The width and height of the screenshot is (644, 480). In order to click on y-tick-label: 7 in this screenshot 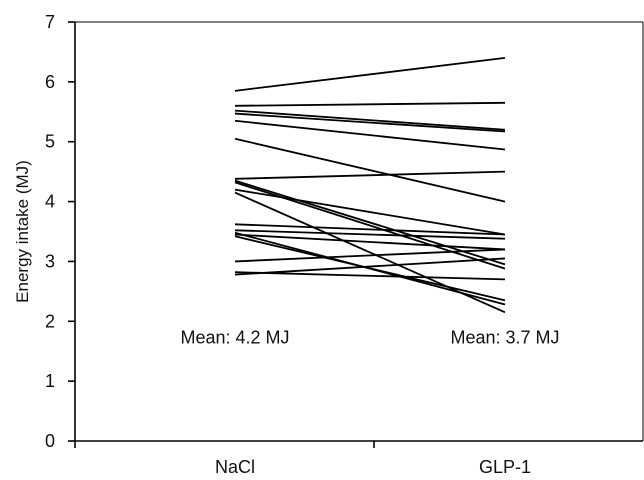, I will do `click(50, 22)`.